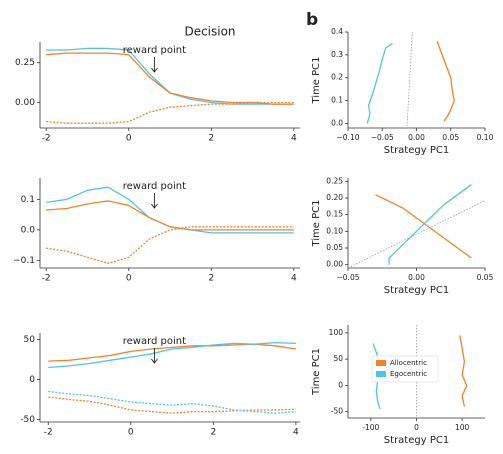  What do you see at coordinates (334, 197) in the screenshot?
I see `y-tick-label: 0.20` at bounding box center [334, 197].